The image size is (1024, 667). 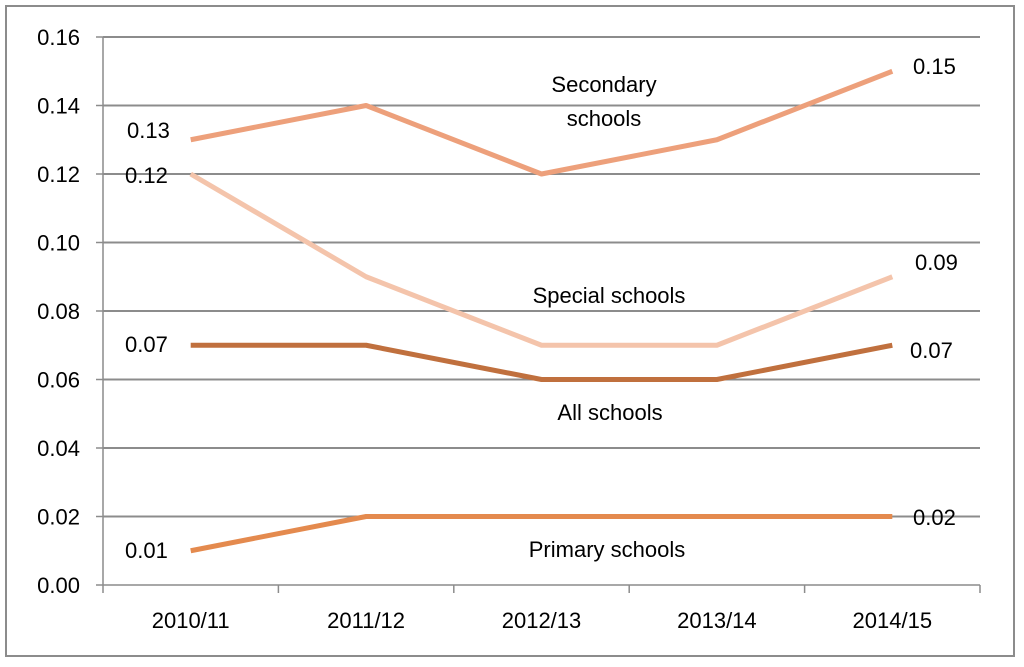 What do you see at coordinates (609, 412) in the screenshot?
I see `all-name: All schools` at bounding box center [609, 412].